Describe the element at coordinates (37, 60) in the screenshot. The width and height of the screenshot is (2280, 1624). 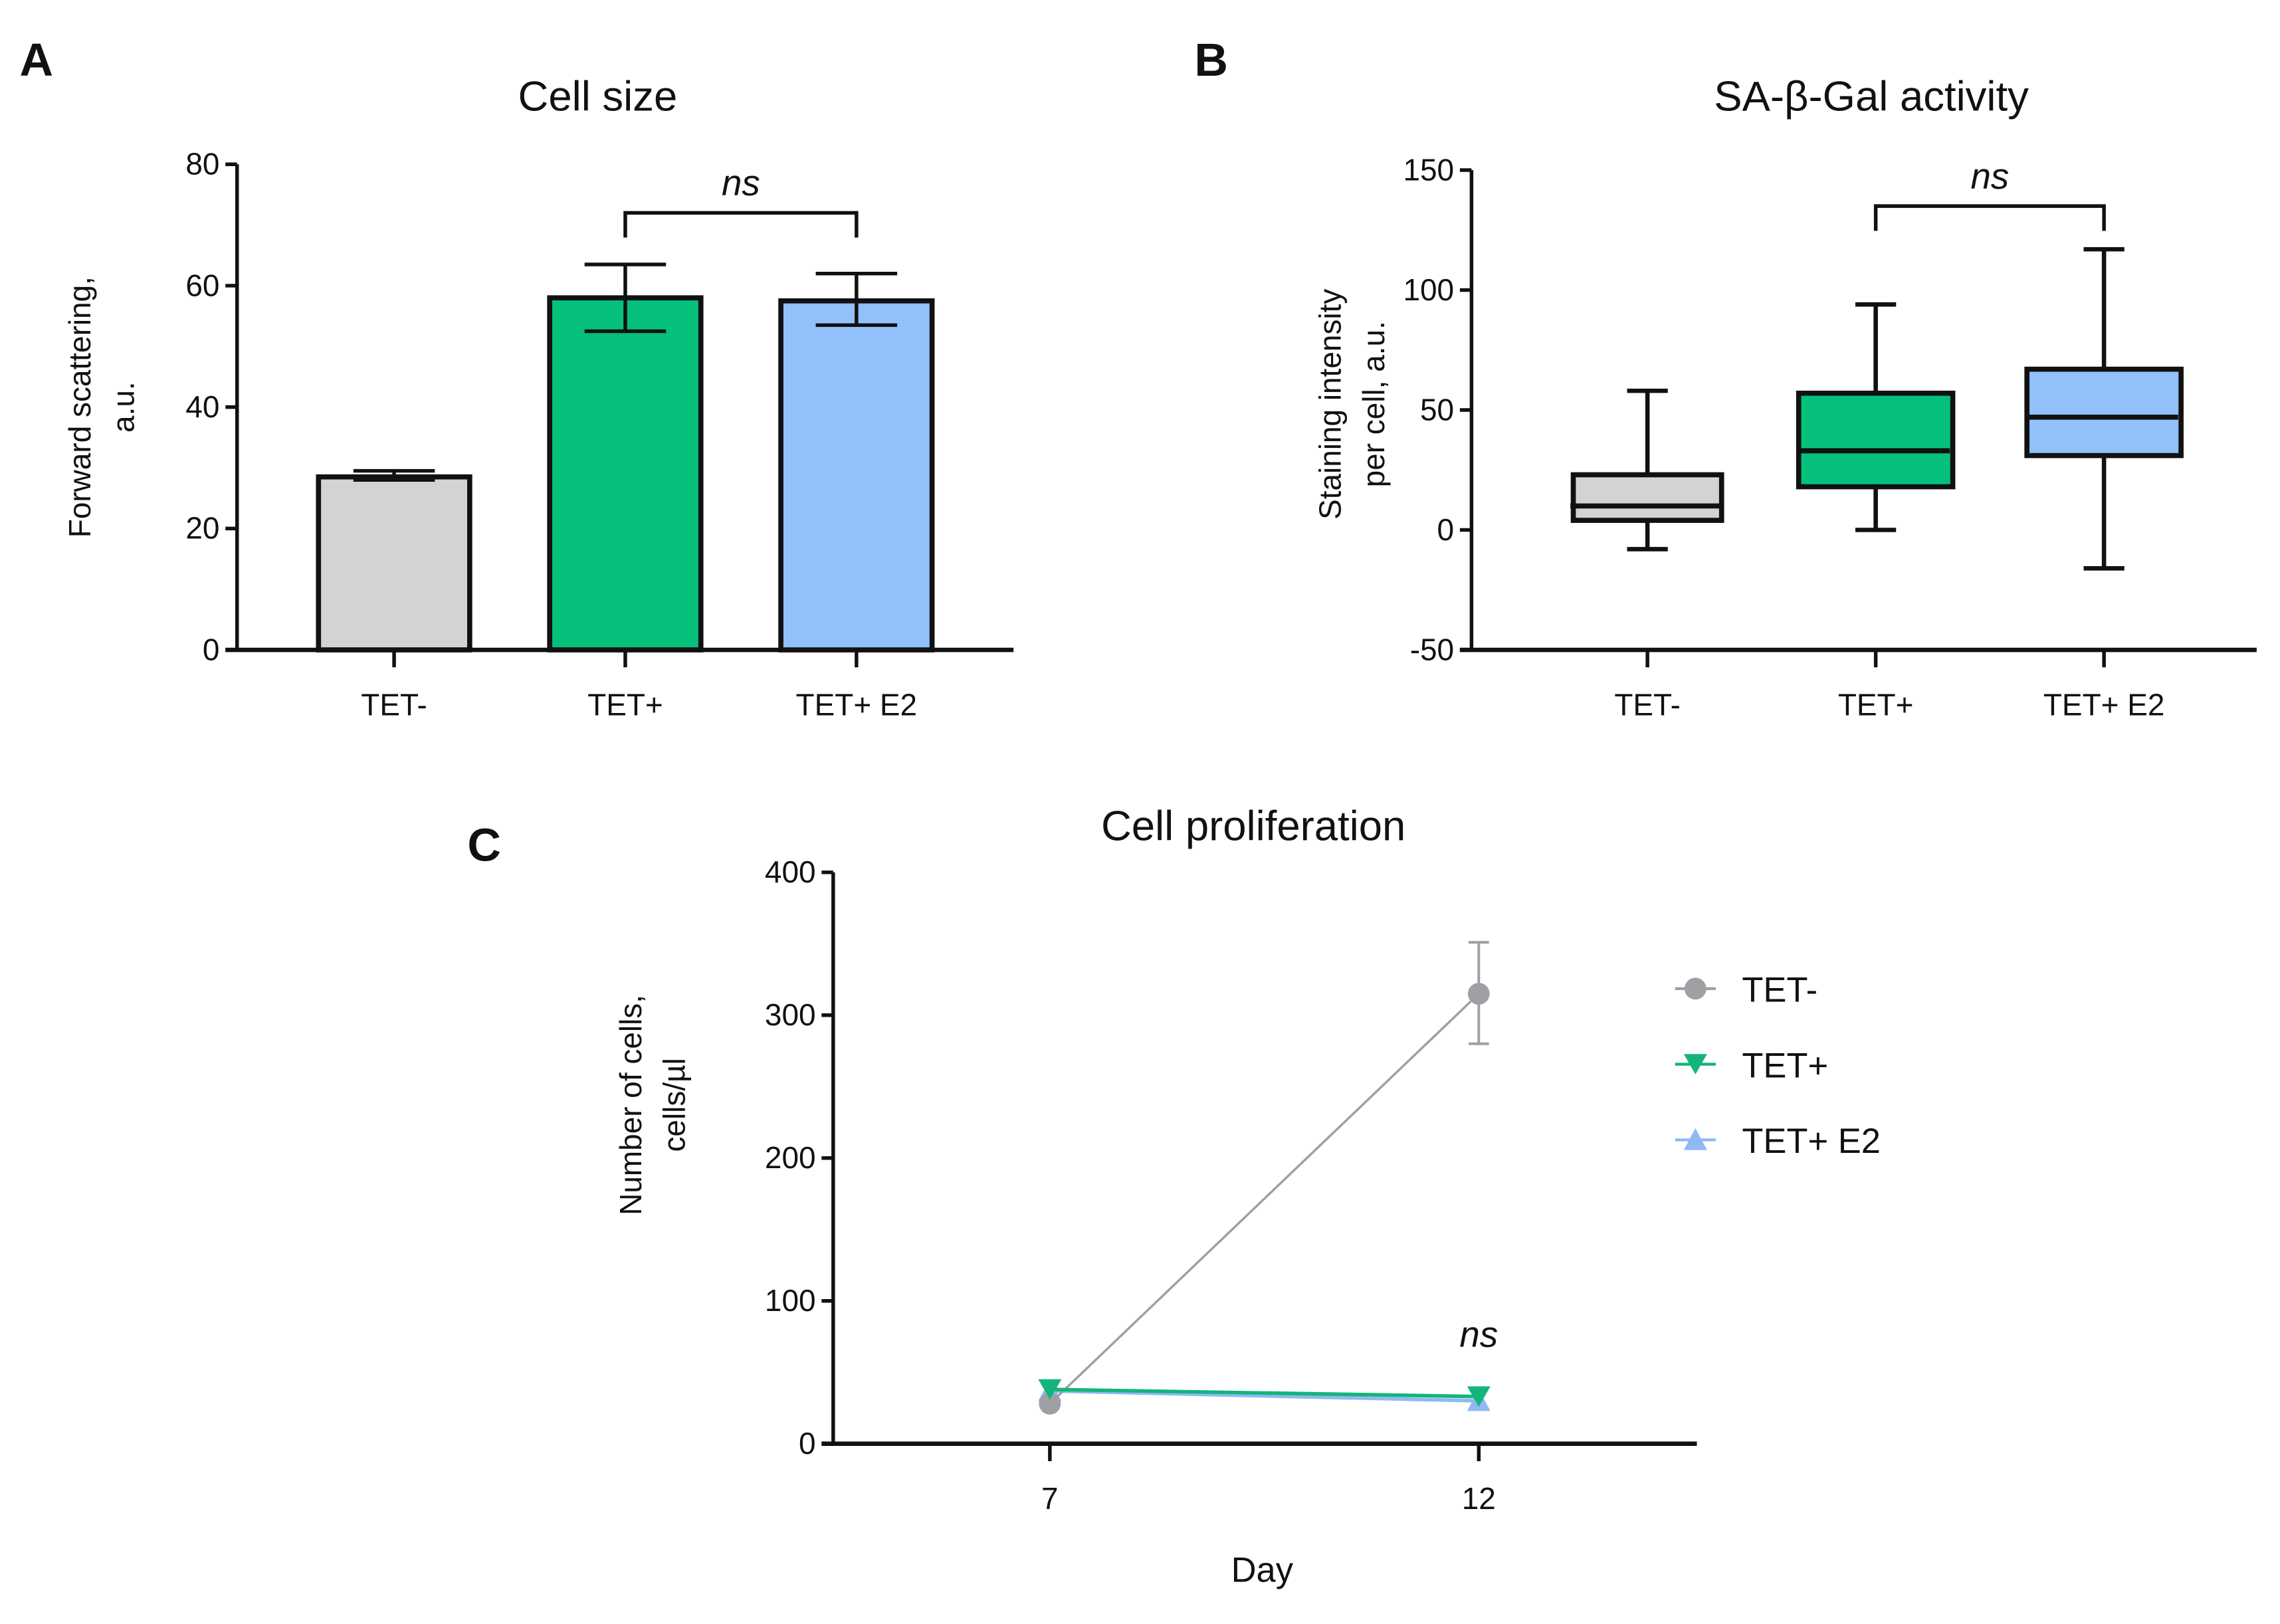
I see `panel-label: A` at that location.